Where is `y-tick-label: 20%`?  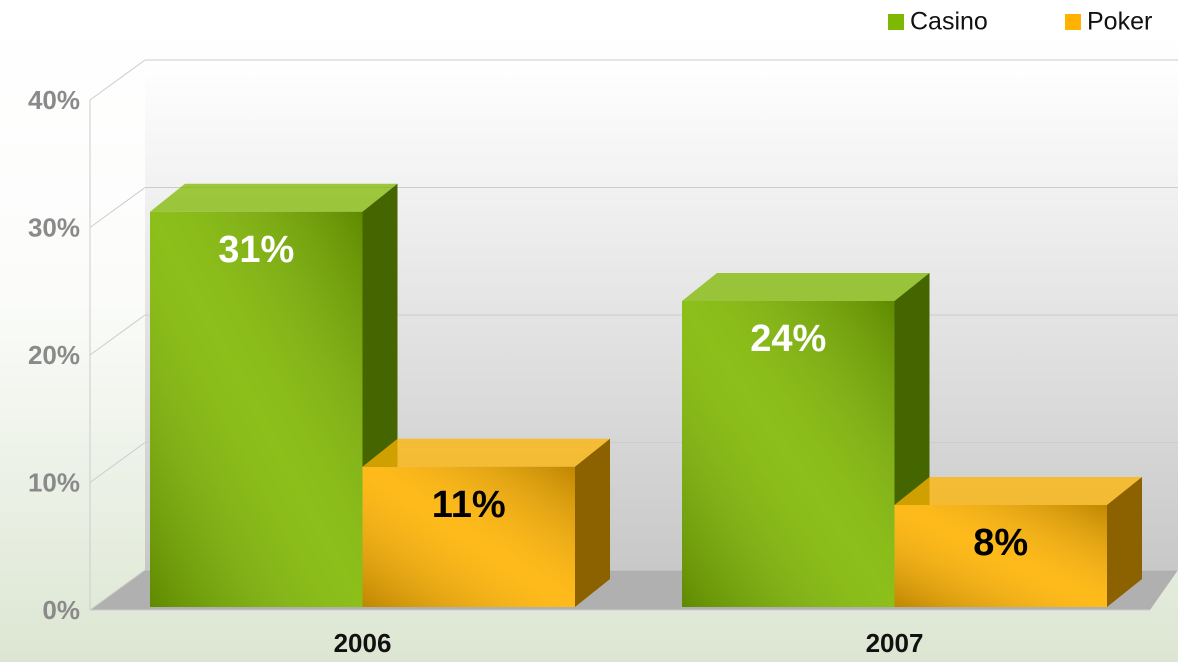 y-tick-label: 20% is located at coordinates (54, 355).